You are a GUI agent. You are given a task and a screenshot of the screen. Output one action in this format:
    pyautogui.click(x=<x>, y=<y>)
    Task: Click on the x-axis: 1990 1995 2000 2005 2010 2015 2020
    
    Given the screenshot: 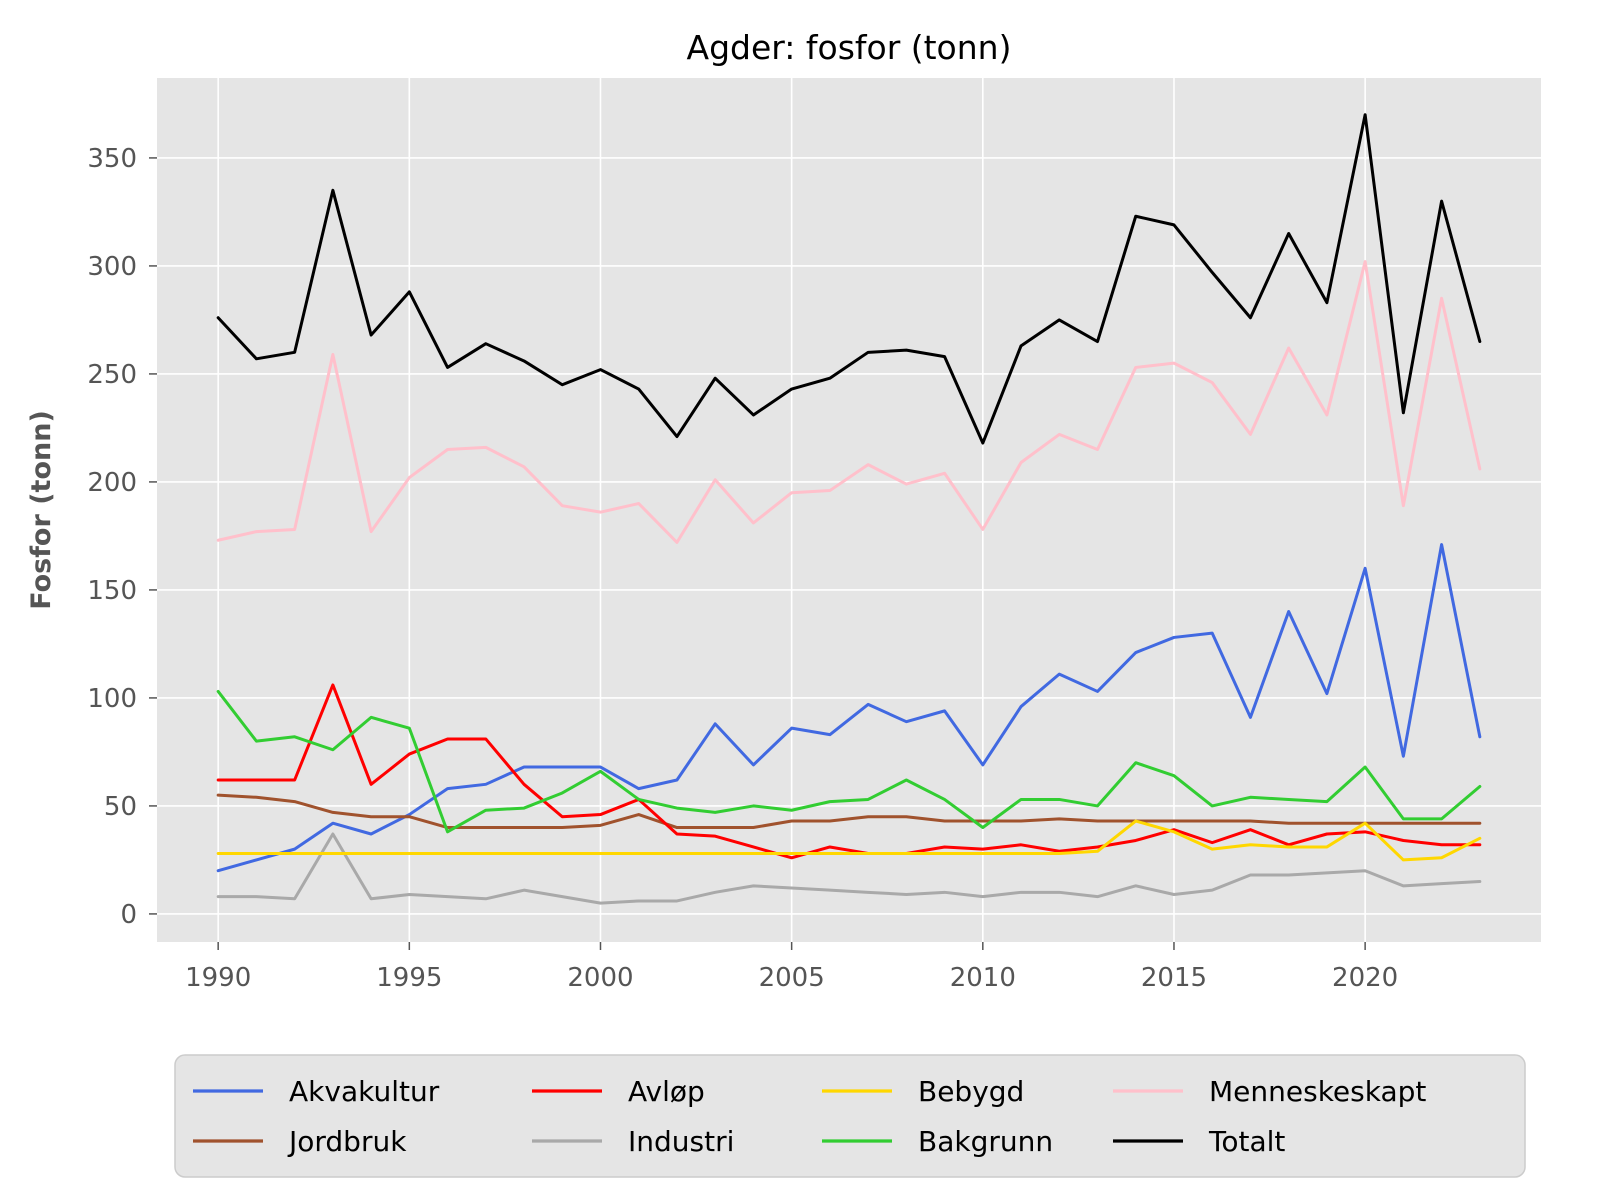 What is the action you would take?
    pyautogui.click(x=791, y=967)
    